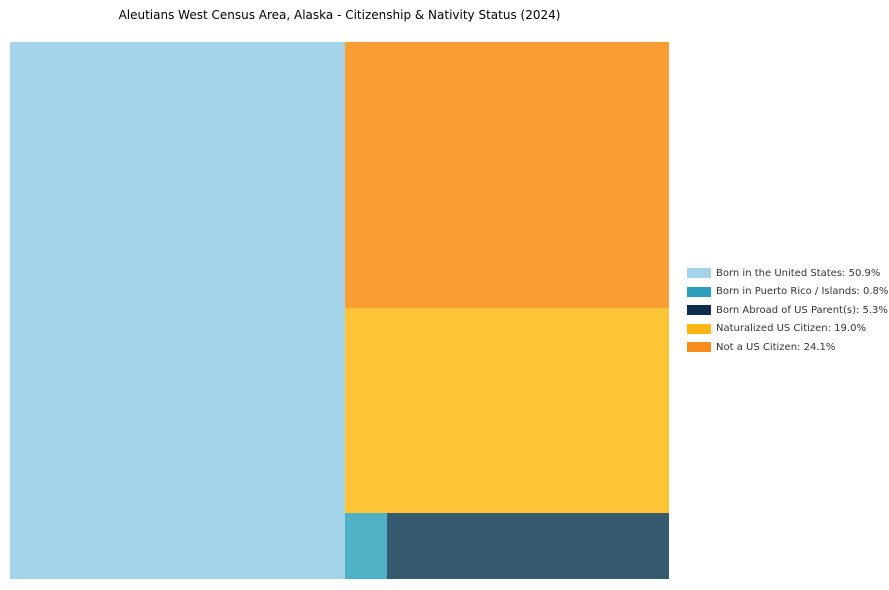  What do you see at coordinates (699, 310) in the screenshot?
I see `legend-swatch-icon-born-abroad-us-parents` at bounding box center [699, 310].